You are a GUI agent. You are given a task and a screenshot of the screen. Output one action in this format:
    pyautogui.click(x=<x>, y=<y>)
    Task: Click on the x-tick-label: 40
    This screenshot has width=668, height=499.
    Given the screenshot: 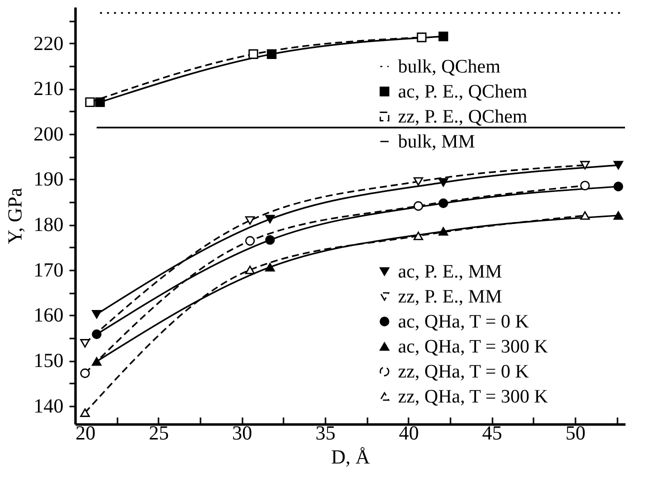 What is the action you would take?
    pyautogui.click(x=408, y=433)
    